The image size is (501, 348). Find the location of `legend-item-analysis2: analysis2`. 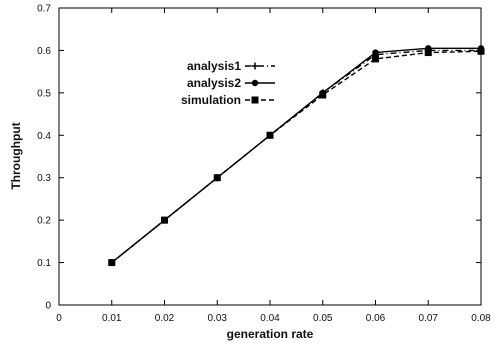

legend-item-analysis2: analysis2 is located at coordinates (231, 83).